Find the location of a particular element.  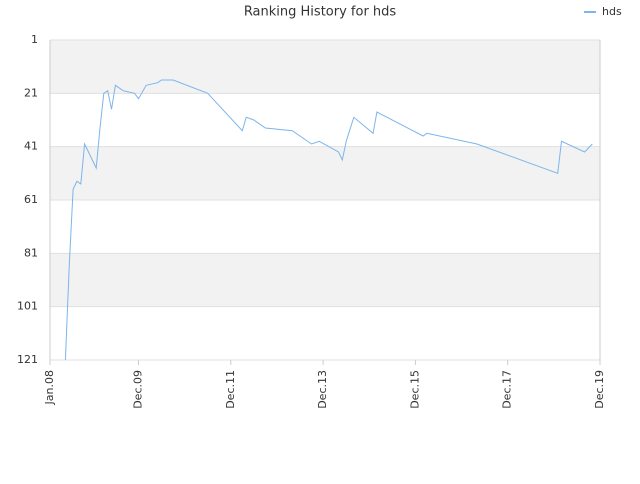

x-tick-label: Dec.13 is located at coordinates (322, 389).